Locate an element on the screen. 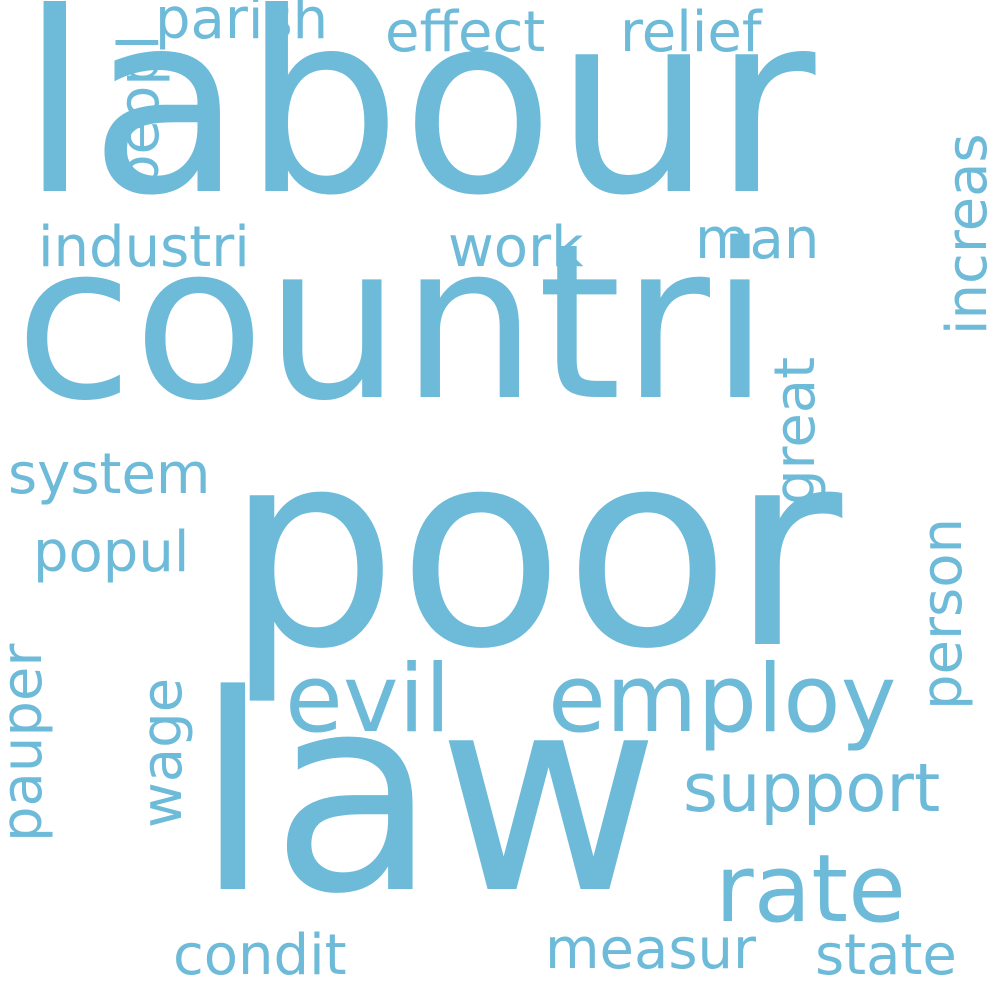 The width and height of the screenshot is (1000, 1000). word-effect: effect is located at coordinates (465, 32).